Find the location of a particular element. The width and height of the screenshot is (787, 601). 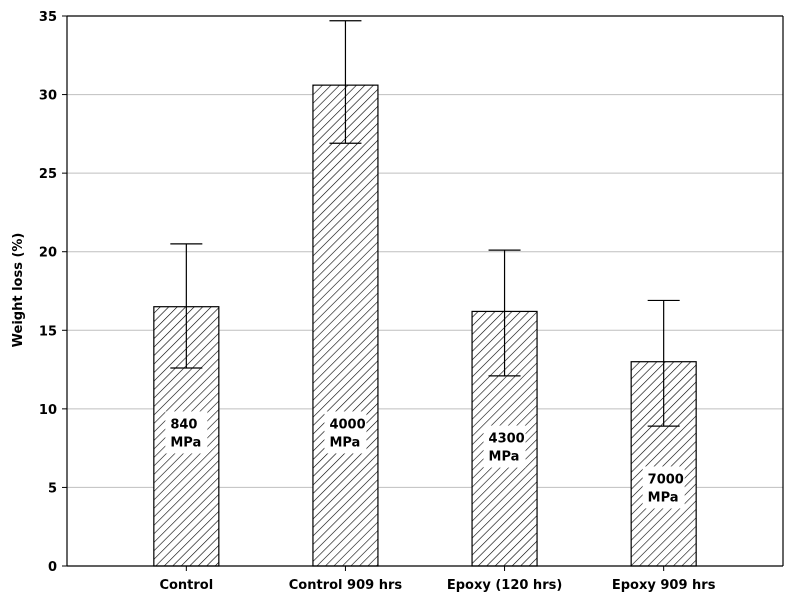

bar-label: 840 is located at coordinates (183, 424).